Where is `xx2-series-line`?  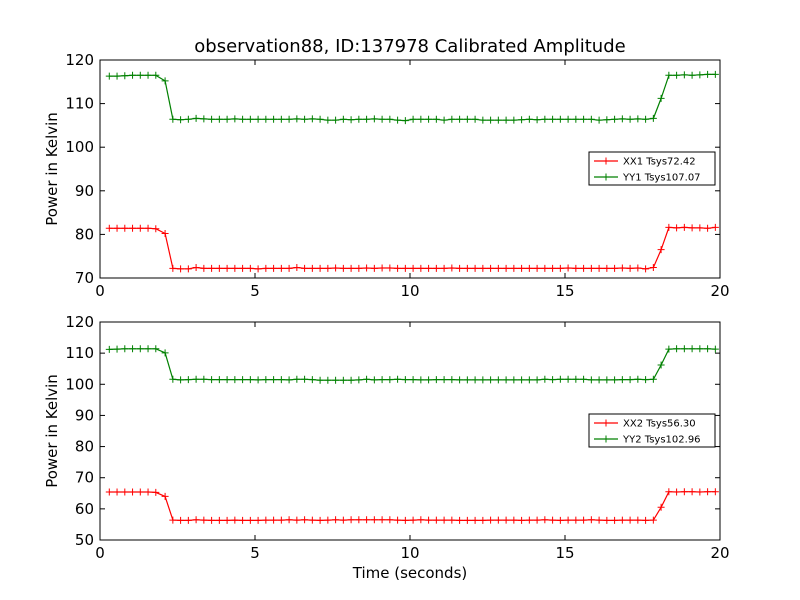
xx2-series-line is located at coordinates (412, 506).